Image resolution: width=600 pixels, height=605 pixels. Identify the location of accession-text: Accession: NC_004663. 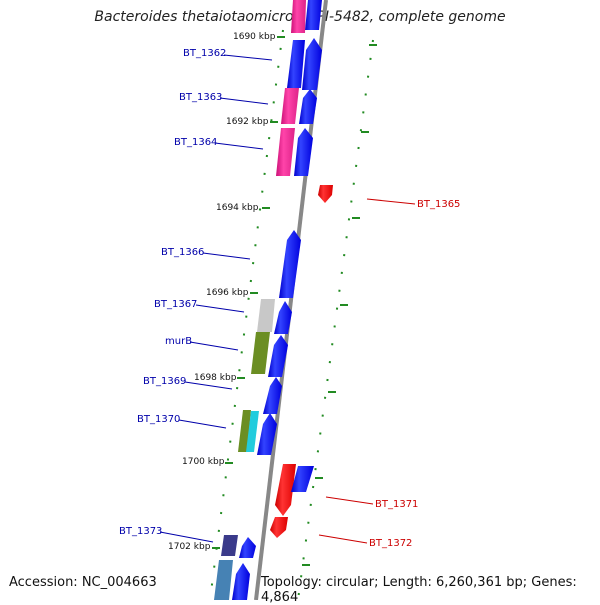
(83, 582).